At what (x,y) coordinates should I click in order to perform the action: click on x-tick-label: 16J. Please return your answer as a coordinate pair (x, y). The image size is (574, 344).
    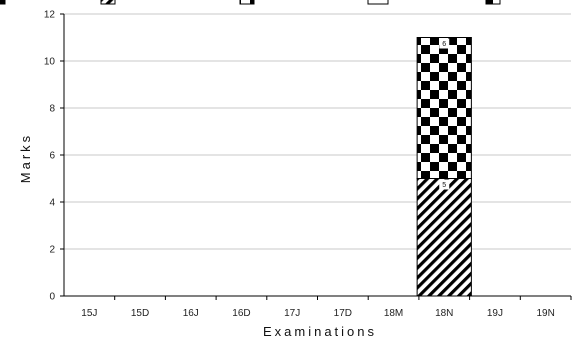
    Looking at the image, I should click on (191, 313).